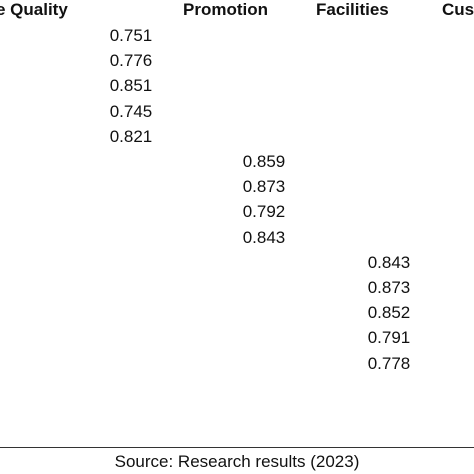 The height and width of the screenshot is (474, 474). Describe the element at coordinates (237, 461) in the screenshot. I see `source-note: Source: Research results (2023)` at that location.